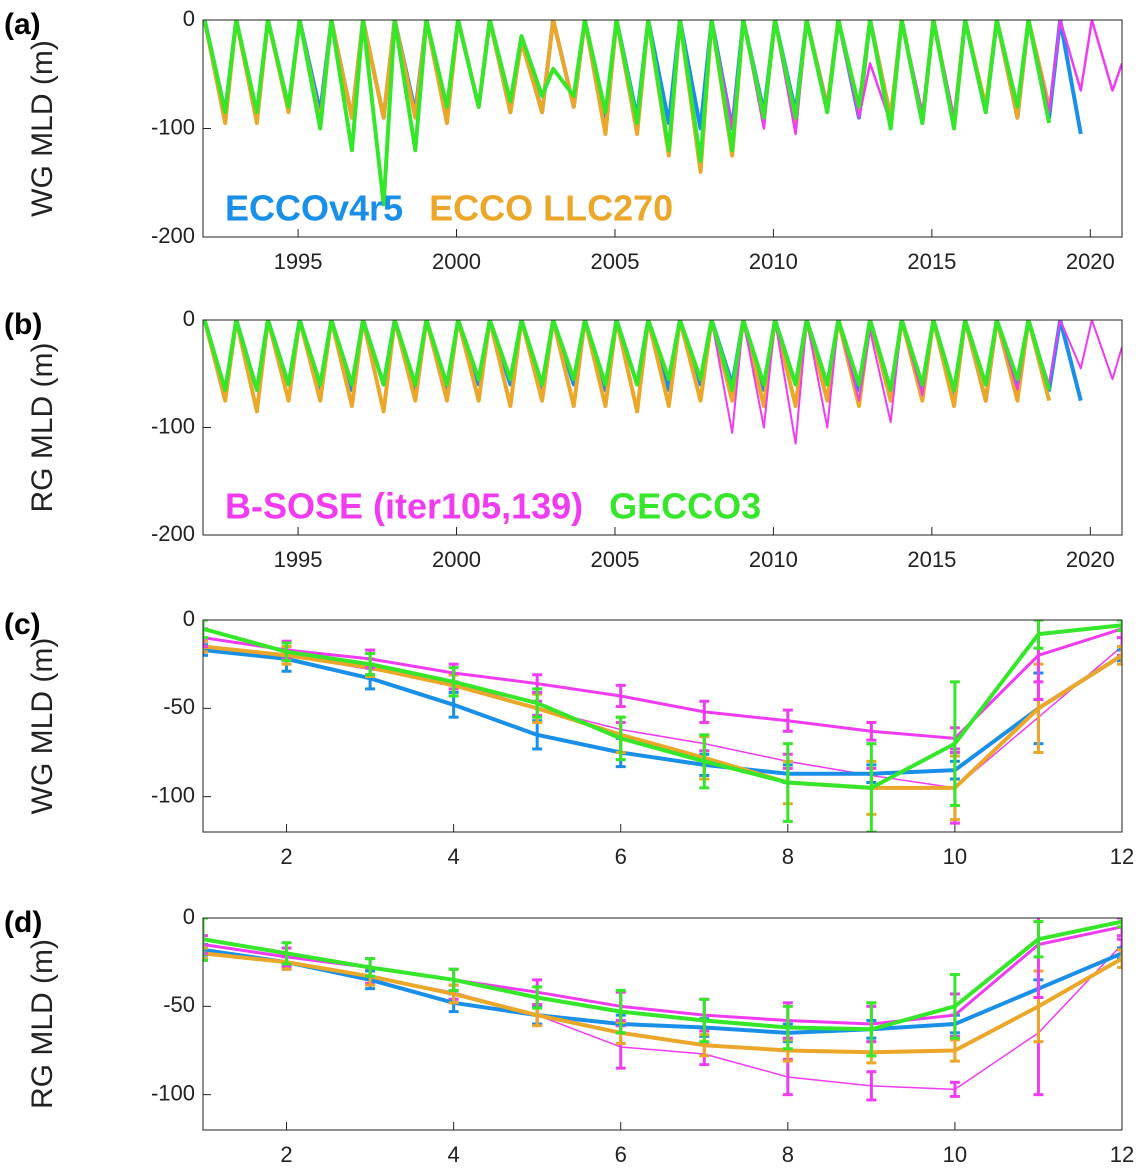 Image resolution: width=1148 pixels, height=1170 pixels. What do you see at coordinates (22, 24) in the screenshot?
I see `panel-label: (a)` at bounding box center [22, 24].